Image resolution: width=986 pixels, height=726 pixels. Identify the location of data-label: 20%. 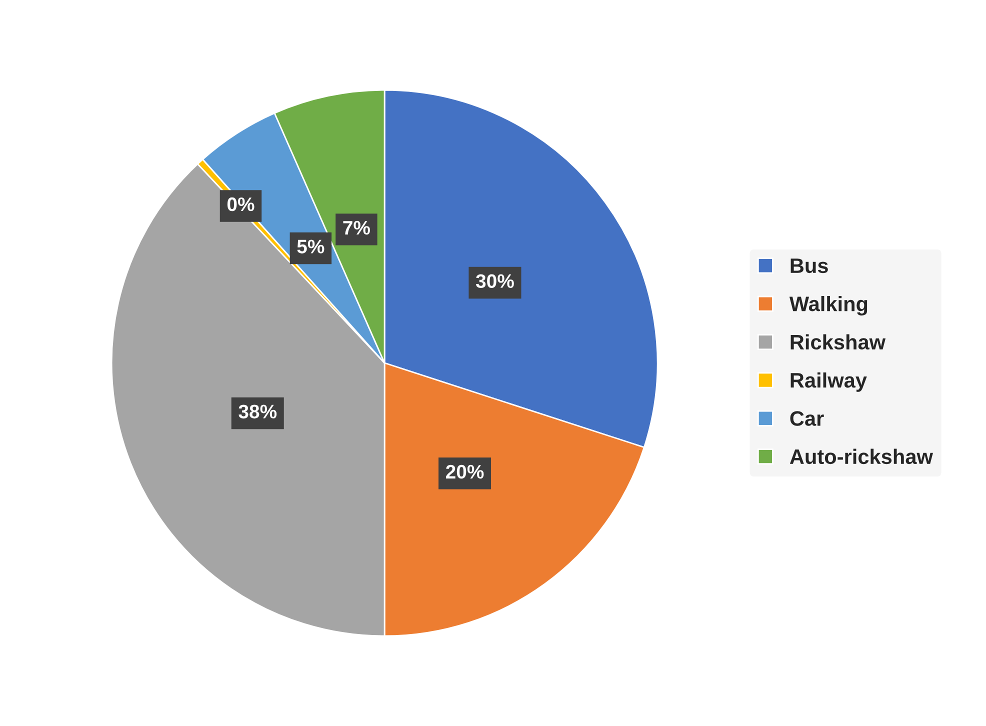
(465, 471).